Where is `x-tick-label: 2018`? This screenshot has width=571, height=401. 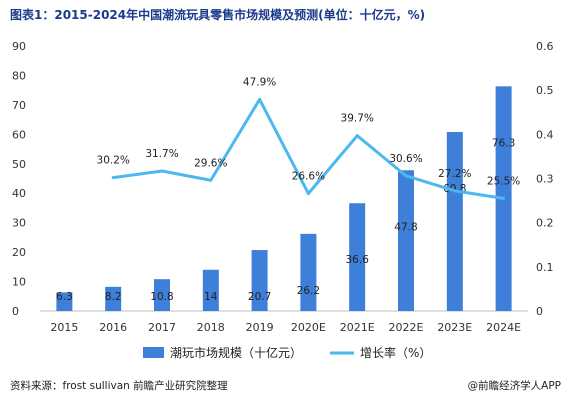 x-tick-label: 2018 is located at coordinates (211, 327).